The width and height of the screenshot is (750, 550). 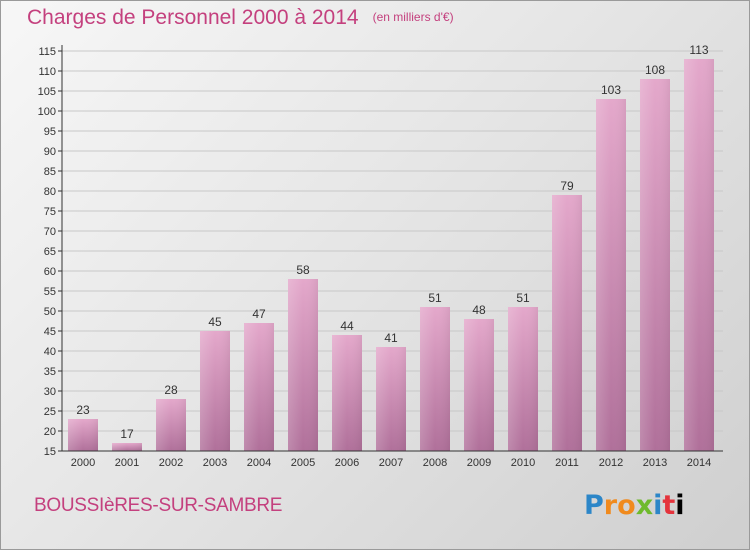 I want to click on data-label: 45, so click(x=215, y=322).